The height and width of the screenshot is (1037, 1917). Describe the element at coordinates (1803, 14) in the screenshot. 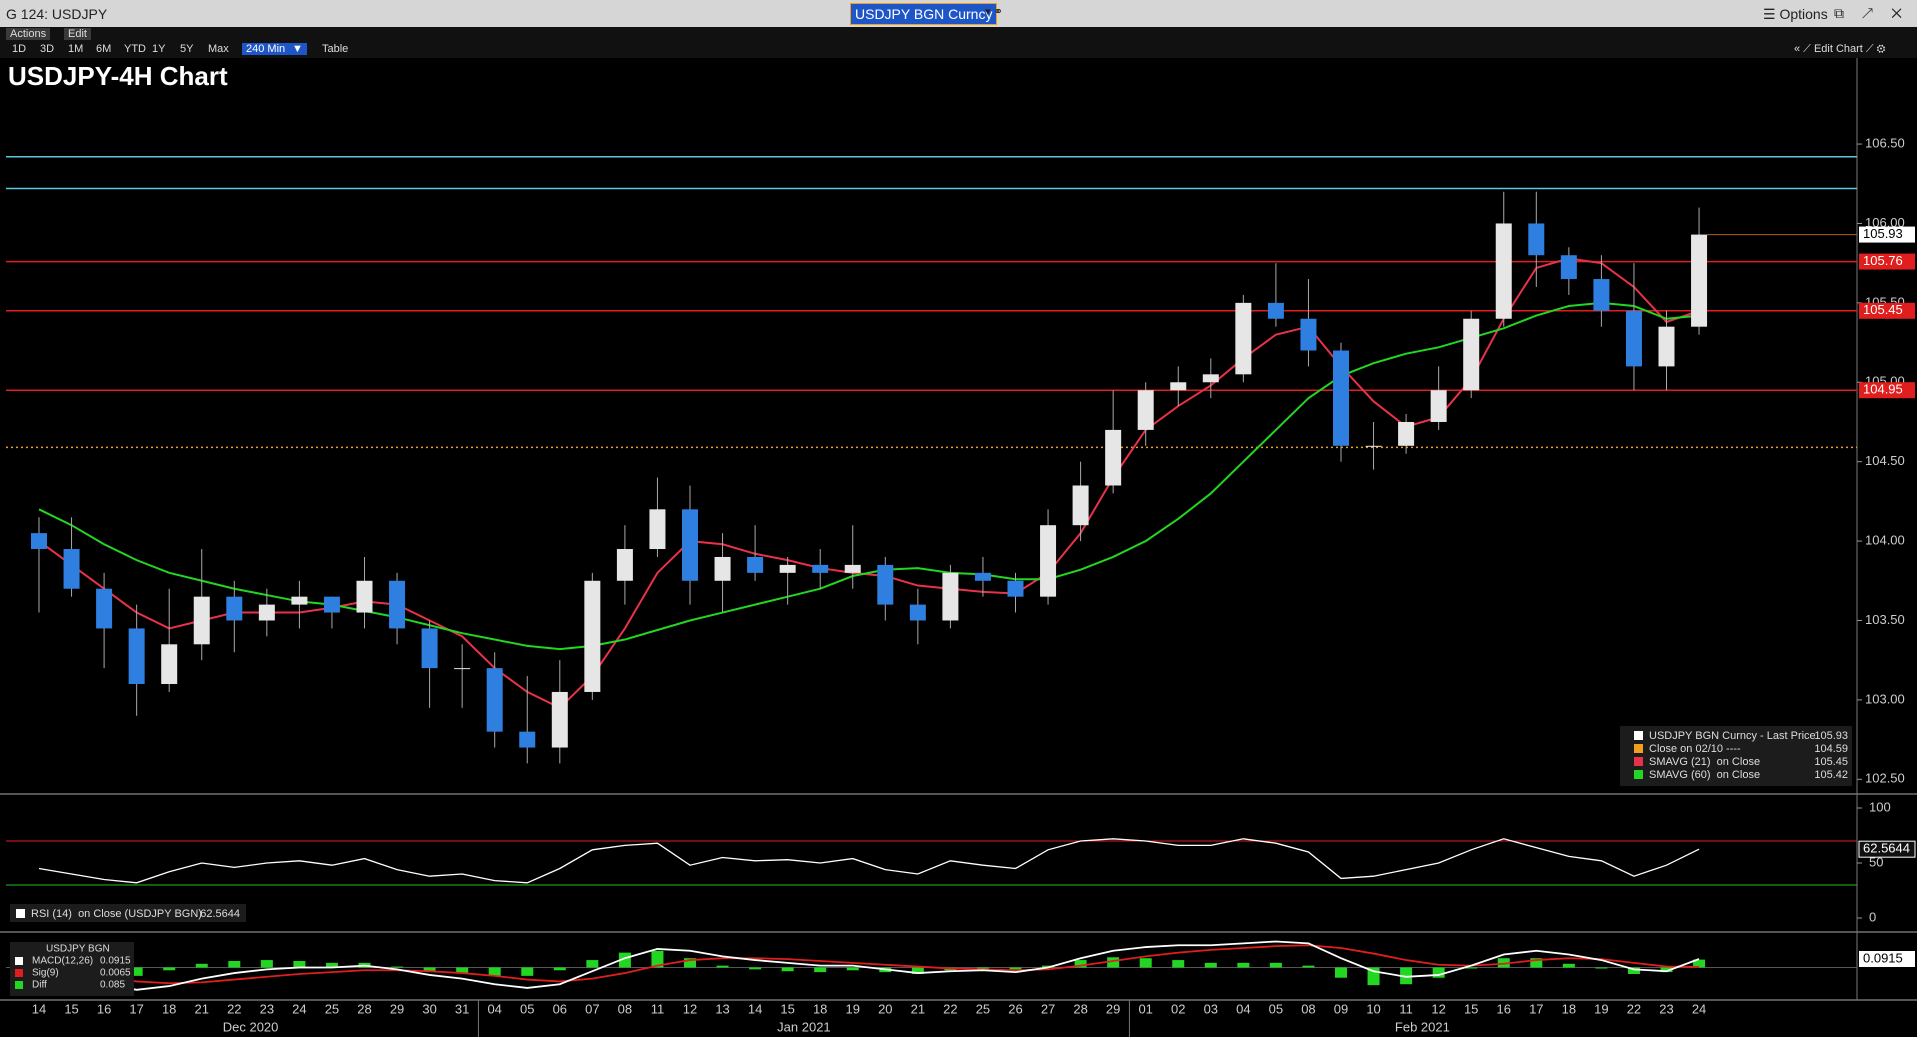

I see `options-label: Options` at that location.